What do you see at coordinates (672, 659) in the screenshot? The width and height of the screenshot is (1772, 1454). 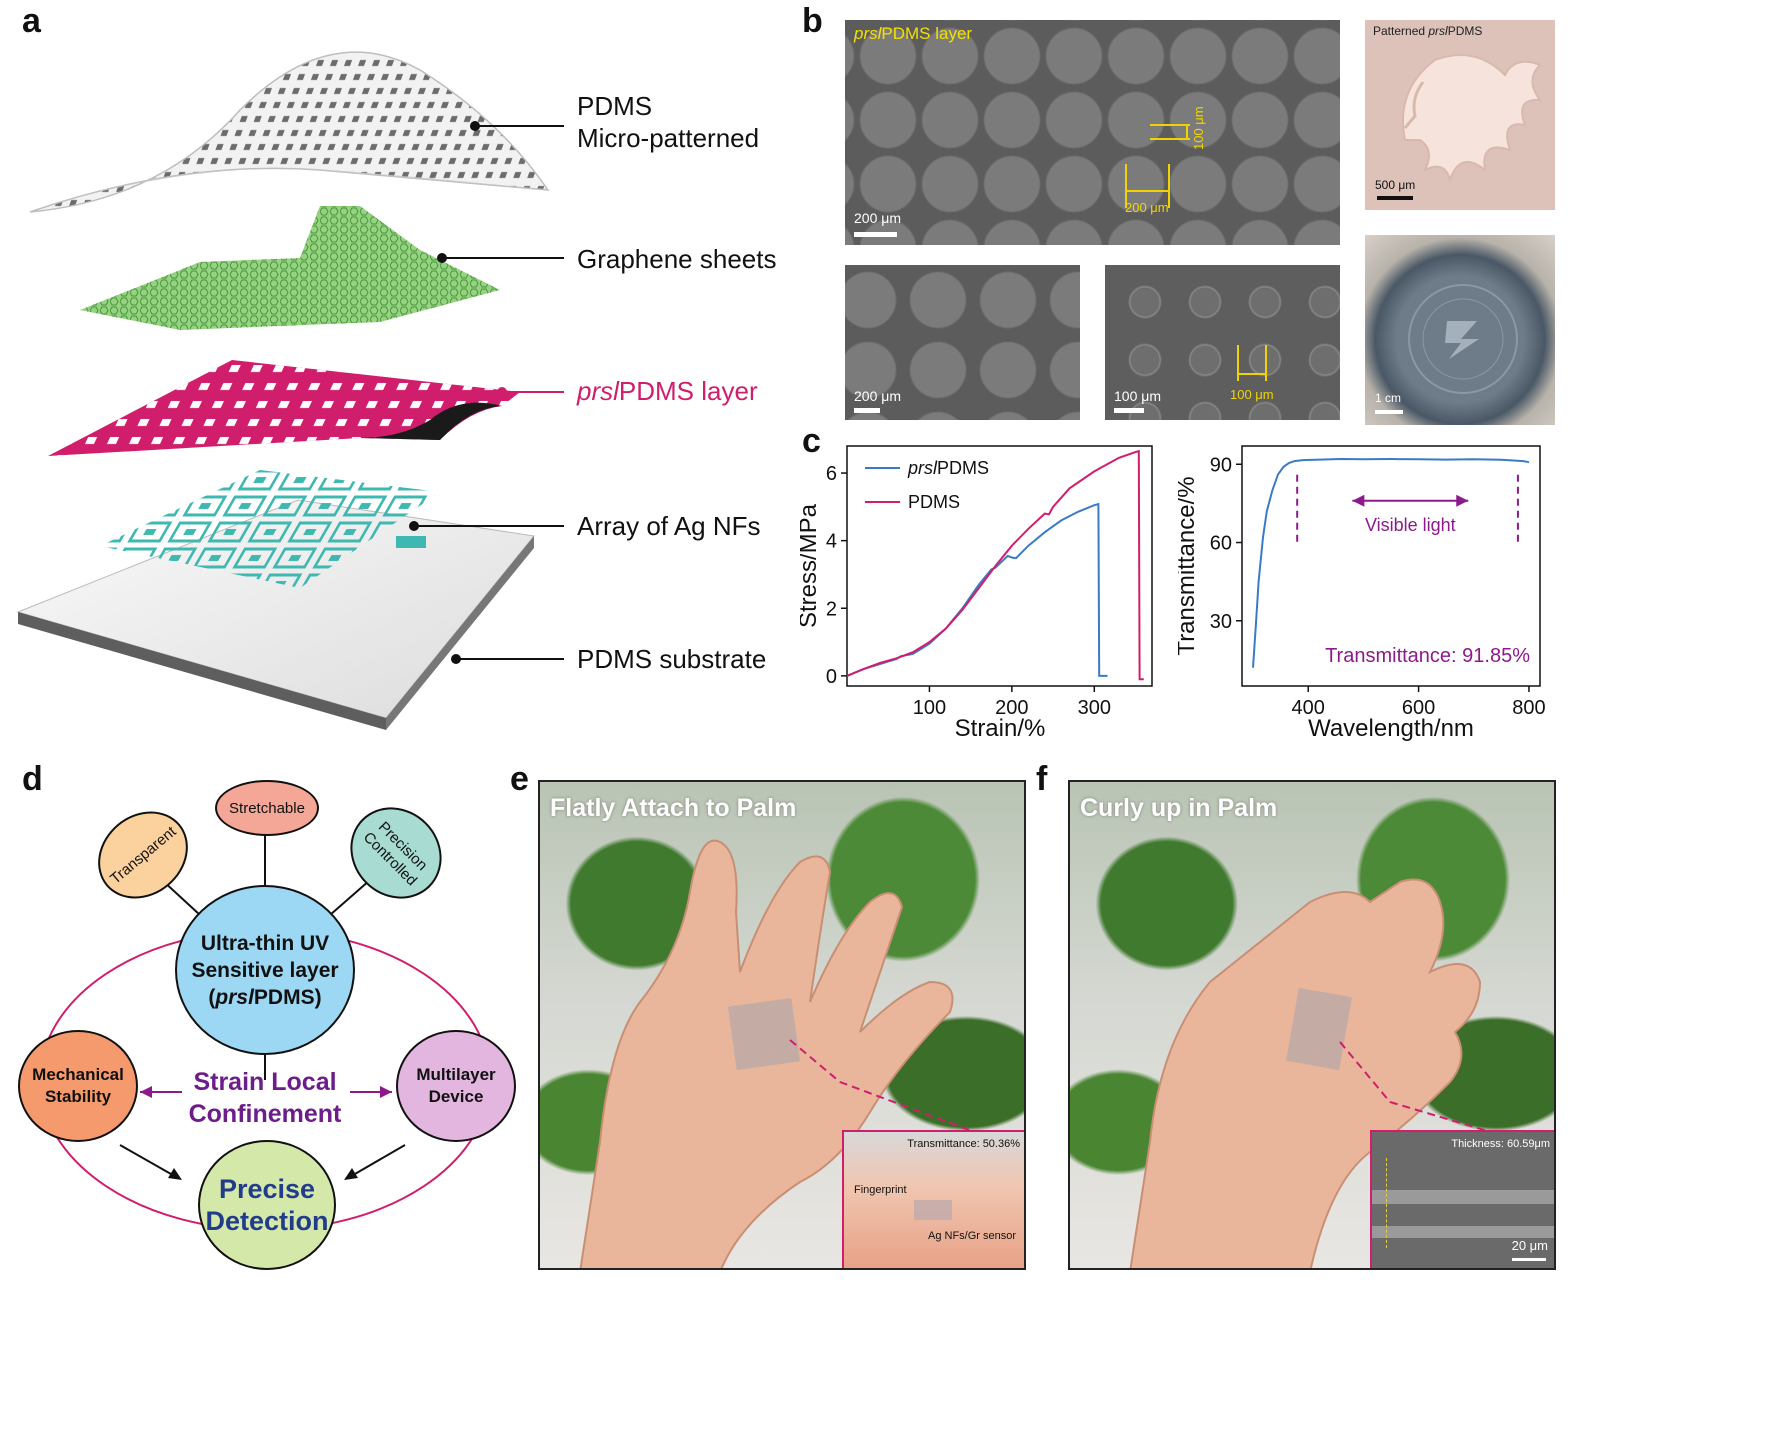 I see `label-pdms-substrate: PDMS substrate` at bounding box center [672, 659].